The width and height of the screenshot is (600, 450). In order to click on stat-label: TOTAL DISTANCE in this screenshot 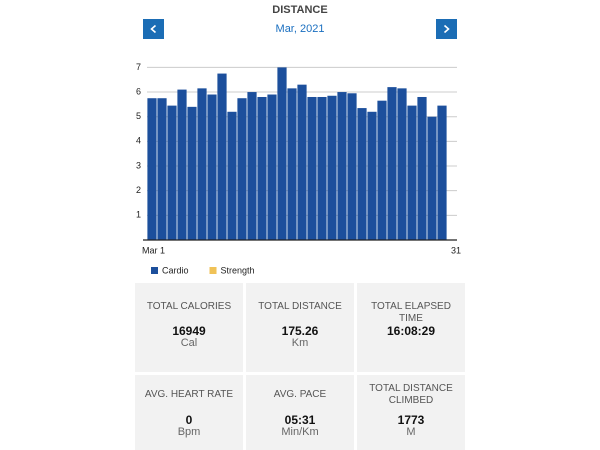, I will do `click(300, 306)`.